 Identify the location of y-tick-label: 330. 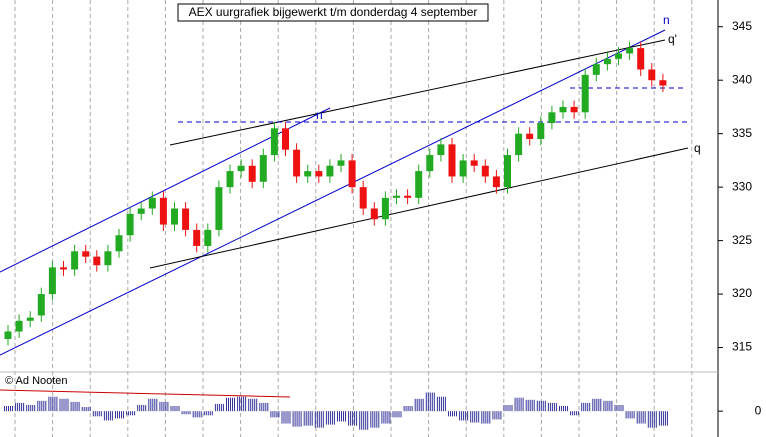
(742, 186).